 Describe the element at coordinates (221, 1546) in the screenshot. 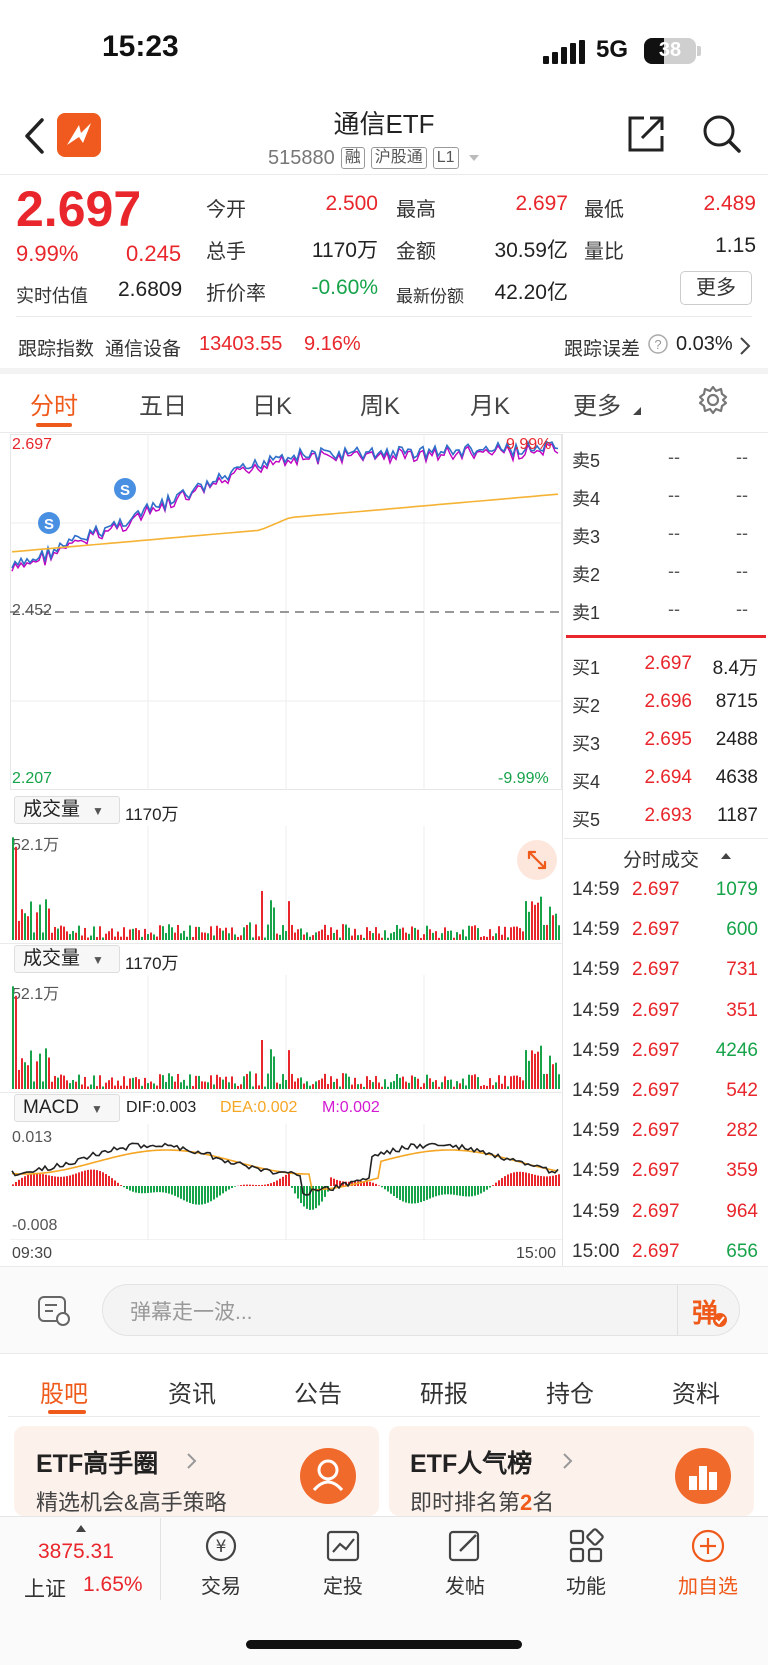

I see `trade-icon: ¥` at that location.